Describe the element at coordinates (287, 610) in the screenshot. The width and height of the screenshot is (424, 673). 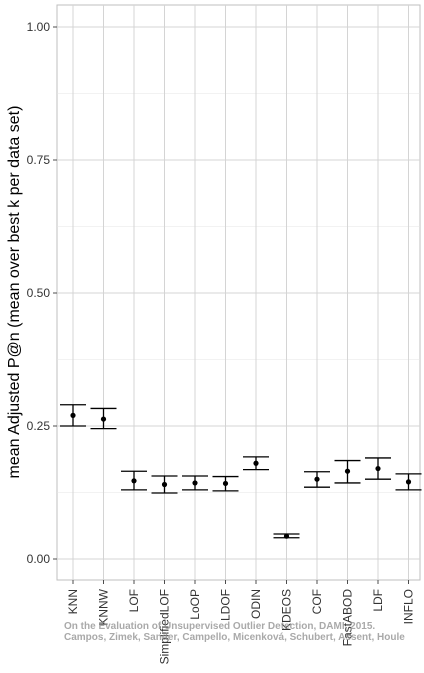
I see `x-tick-label: KDEOS` at that location.